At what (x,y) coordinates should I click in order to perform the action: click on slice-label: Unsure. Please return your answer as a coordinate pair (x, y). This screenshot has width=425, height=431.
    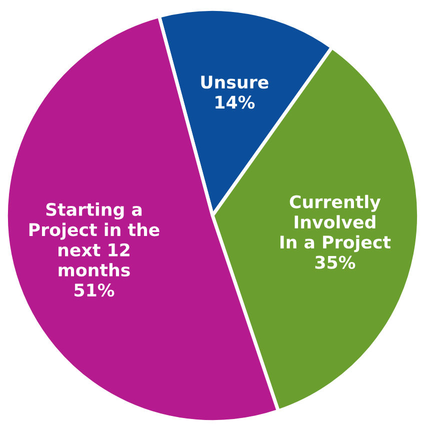
    Looking at the image, I should click on (234, 82).